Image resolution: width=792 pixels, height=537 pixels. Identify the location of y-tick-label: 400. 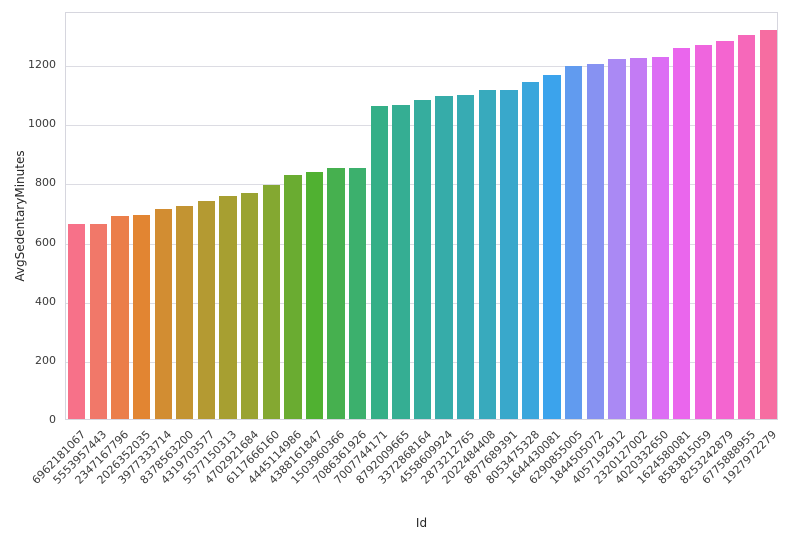
(45, 301).